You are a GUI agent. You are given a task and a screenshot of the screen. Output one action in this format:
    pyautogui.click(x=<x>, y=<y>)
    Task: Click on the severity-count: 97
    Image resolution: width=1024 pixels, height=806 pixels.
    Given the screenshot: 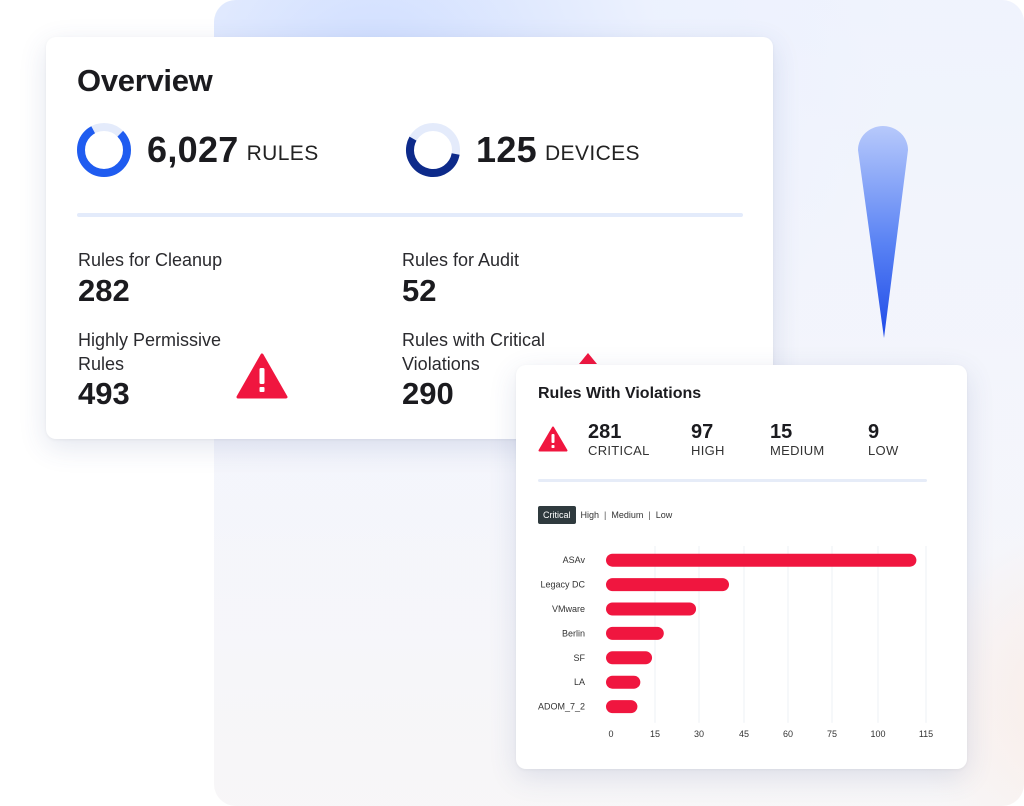 What is the action you would take?
    pyautogui.click(x=702, y=432)
    